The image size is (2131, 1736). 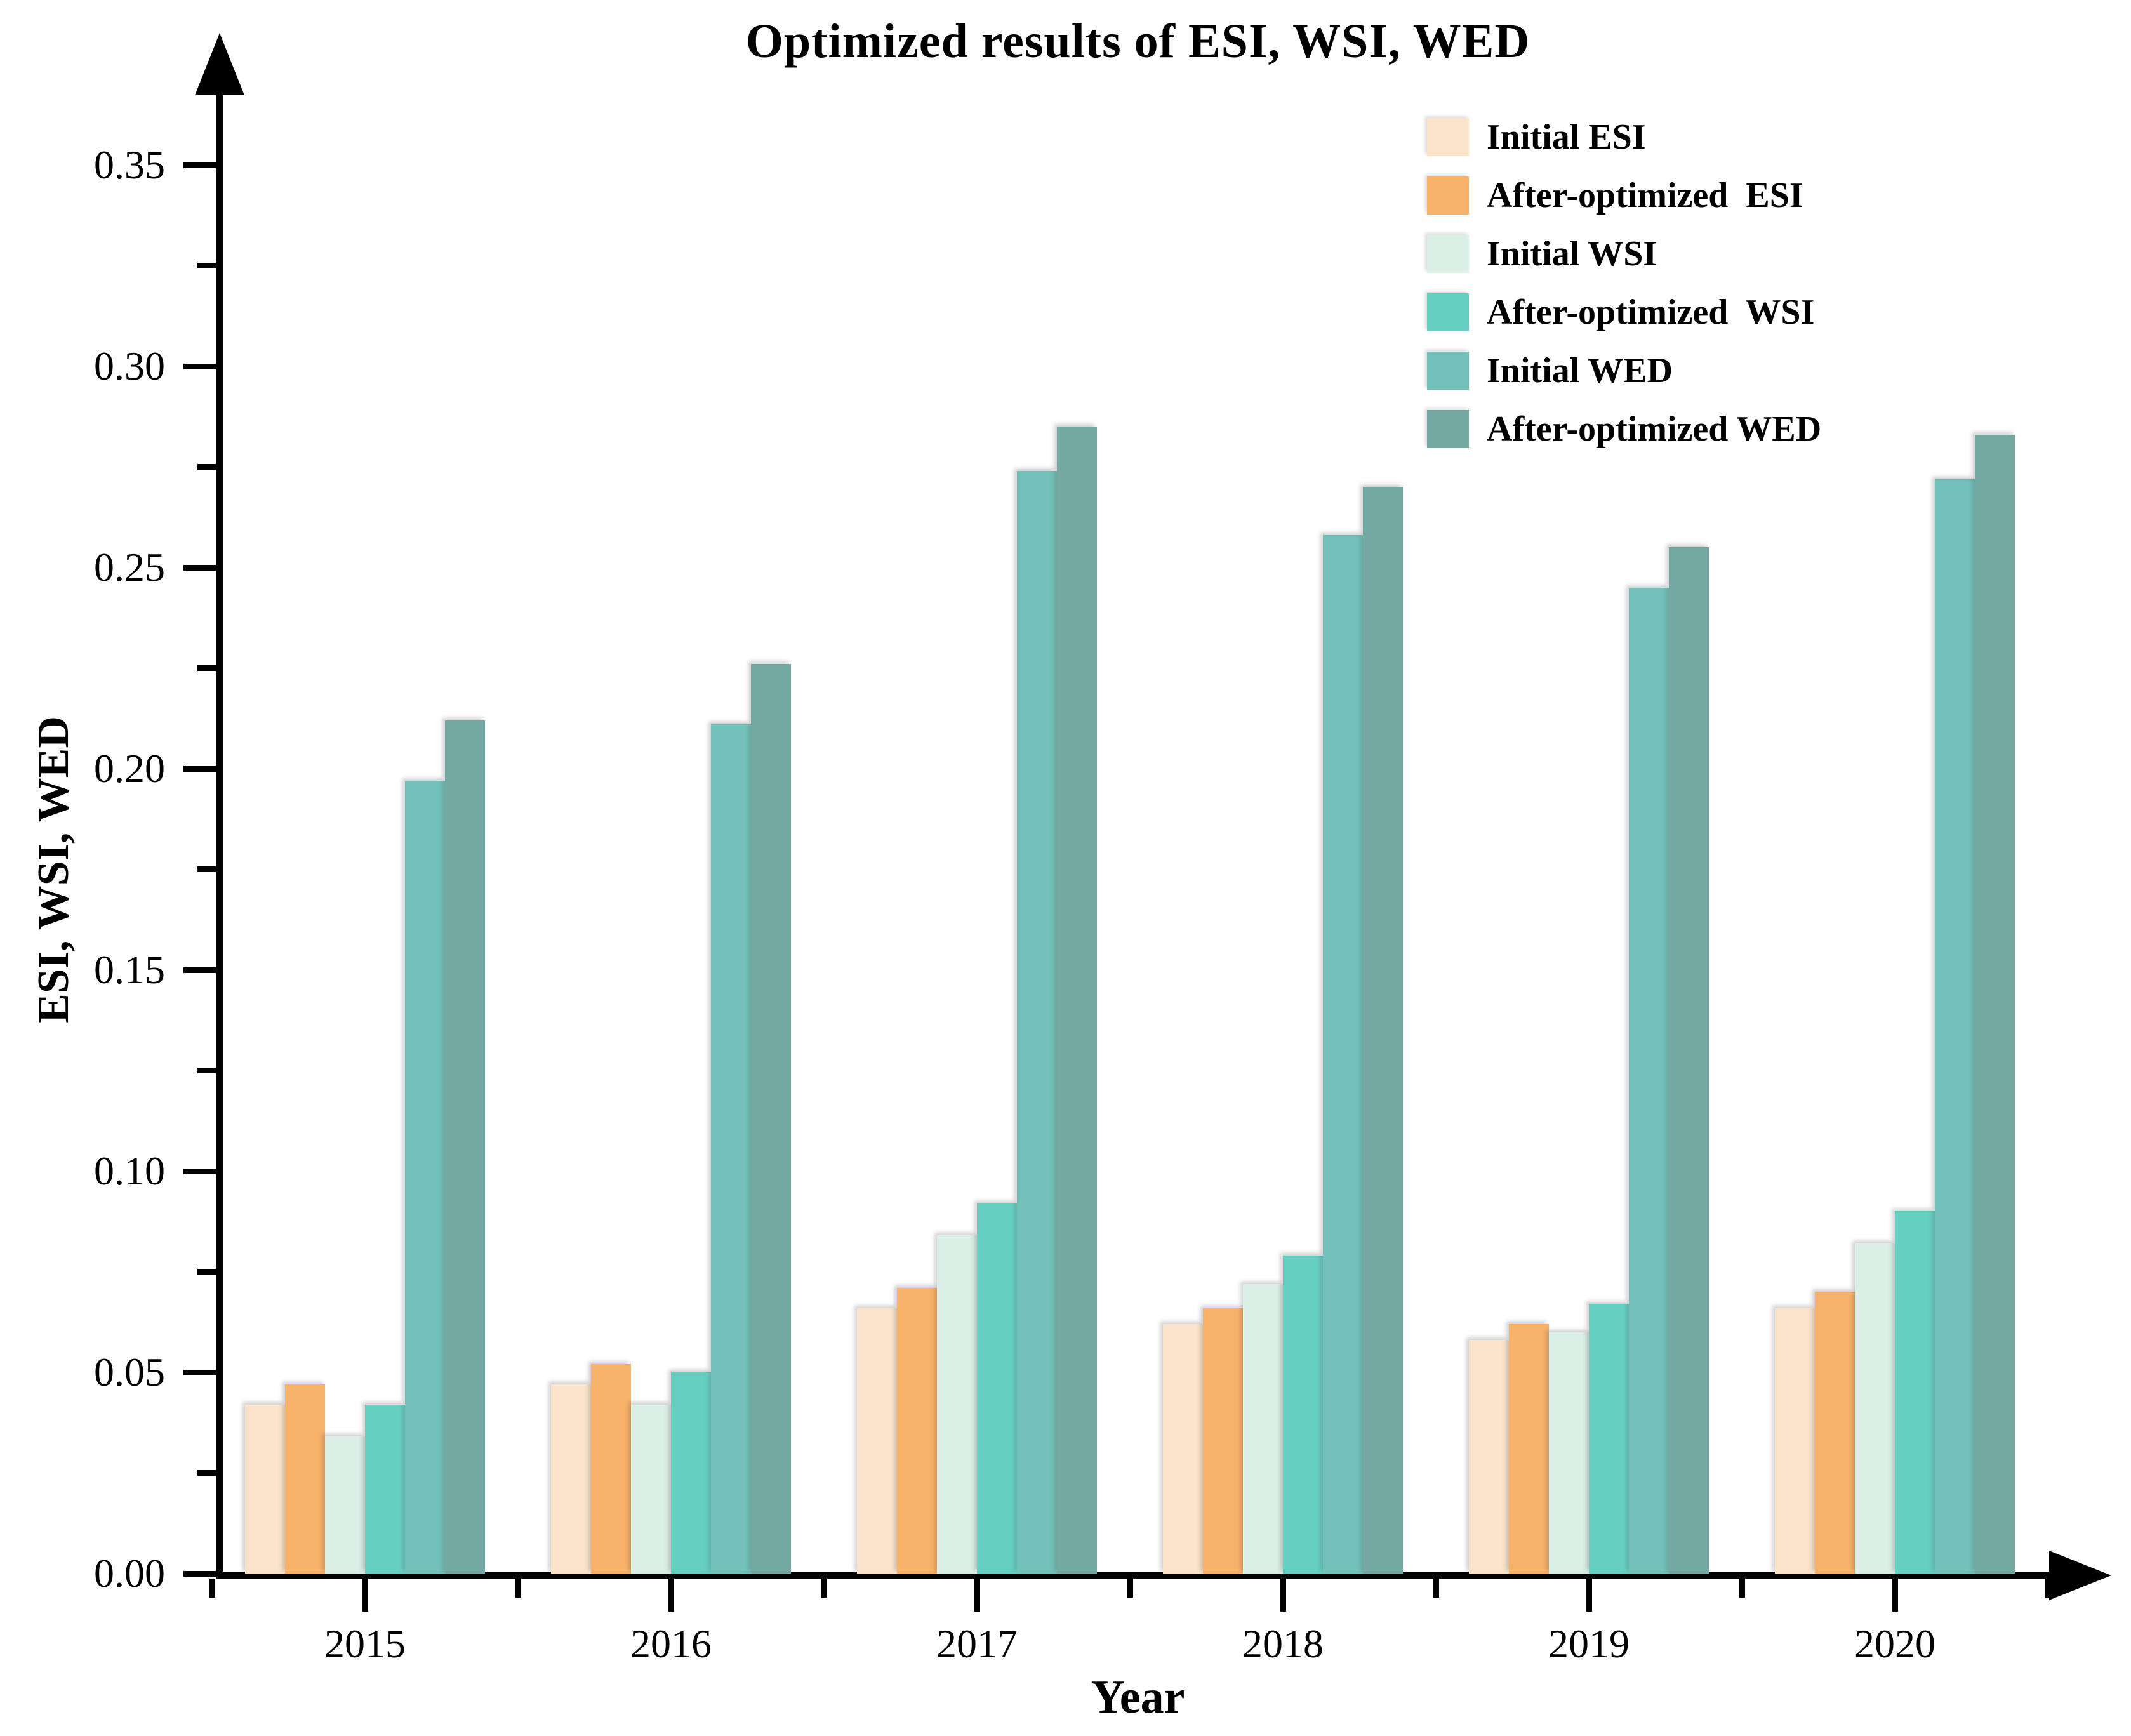 I want to click on legend-row: After-optimized ESI, so click(x=1624, y=195).